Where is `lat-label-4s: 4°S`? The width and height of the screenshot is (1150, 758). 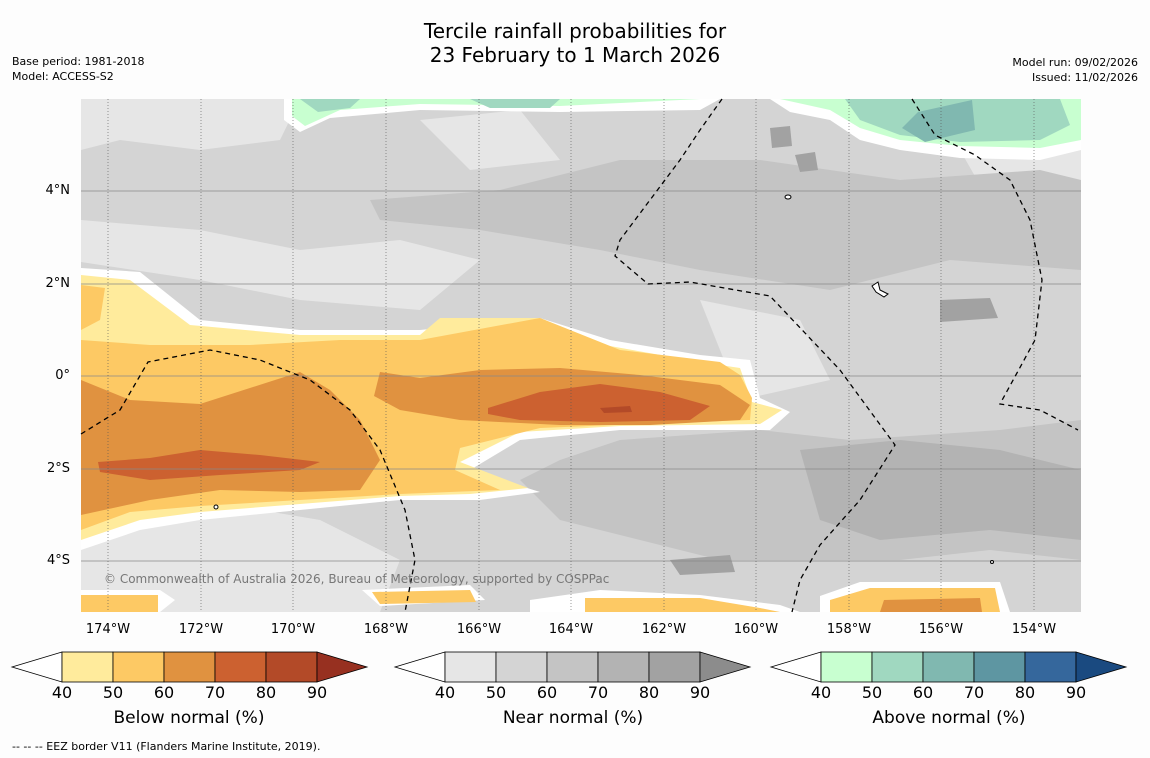 lat-label-4s: 4°S is located at coordinates (58, 560).